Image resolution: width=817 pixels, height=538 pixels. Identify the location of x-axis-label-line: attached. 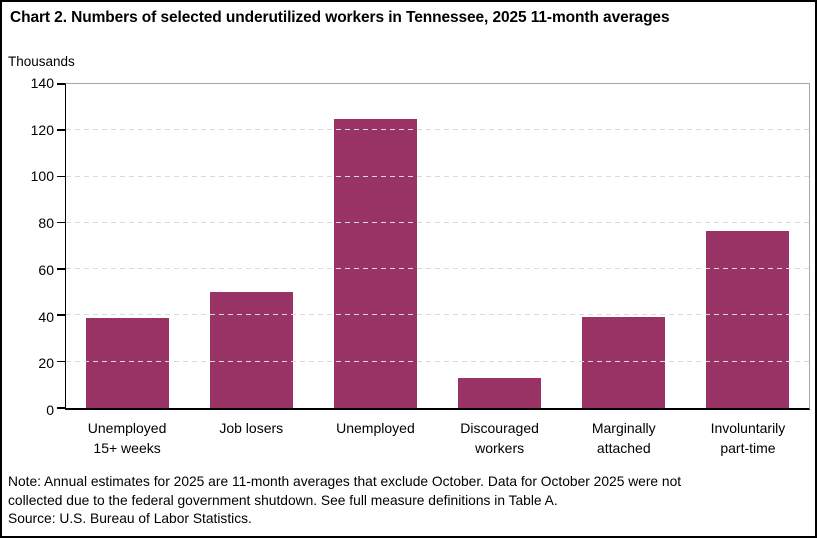
(623, 448).